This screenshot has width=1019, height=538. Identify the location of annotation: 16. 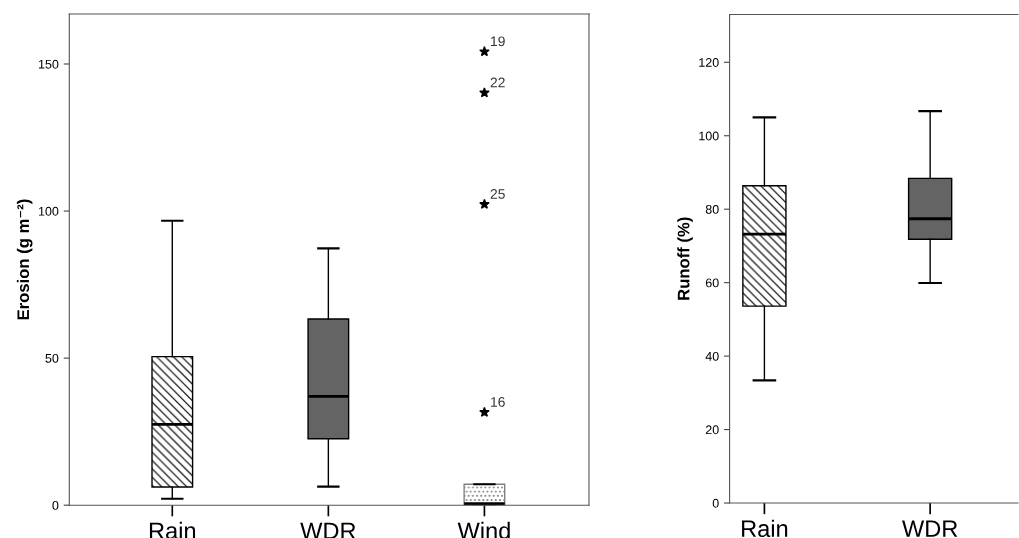
(498, 401).